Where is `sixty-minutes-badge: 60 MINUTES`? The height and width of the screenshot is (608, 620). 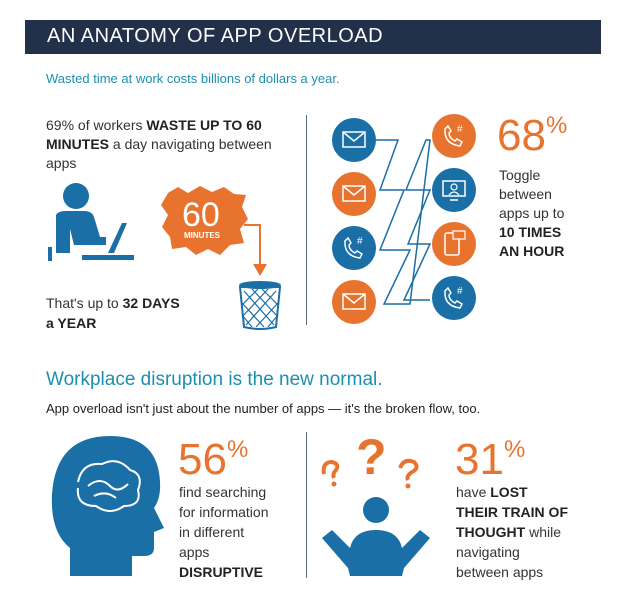
sixty-minutes-badge: 60 MINUTES is located at coordinates (204, 220).